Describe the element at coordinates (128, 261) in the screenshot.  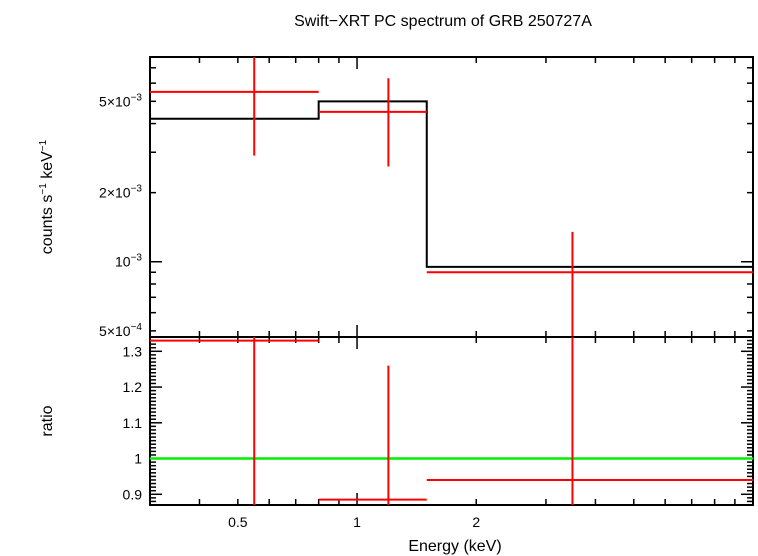
I see `spectrum-y-tick-label: 10−3` at that location.